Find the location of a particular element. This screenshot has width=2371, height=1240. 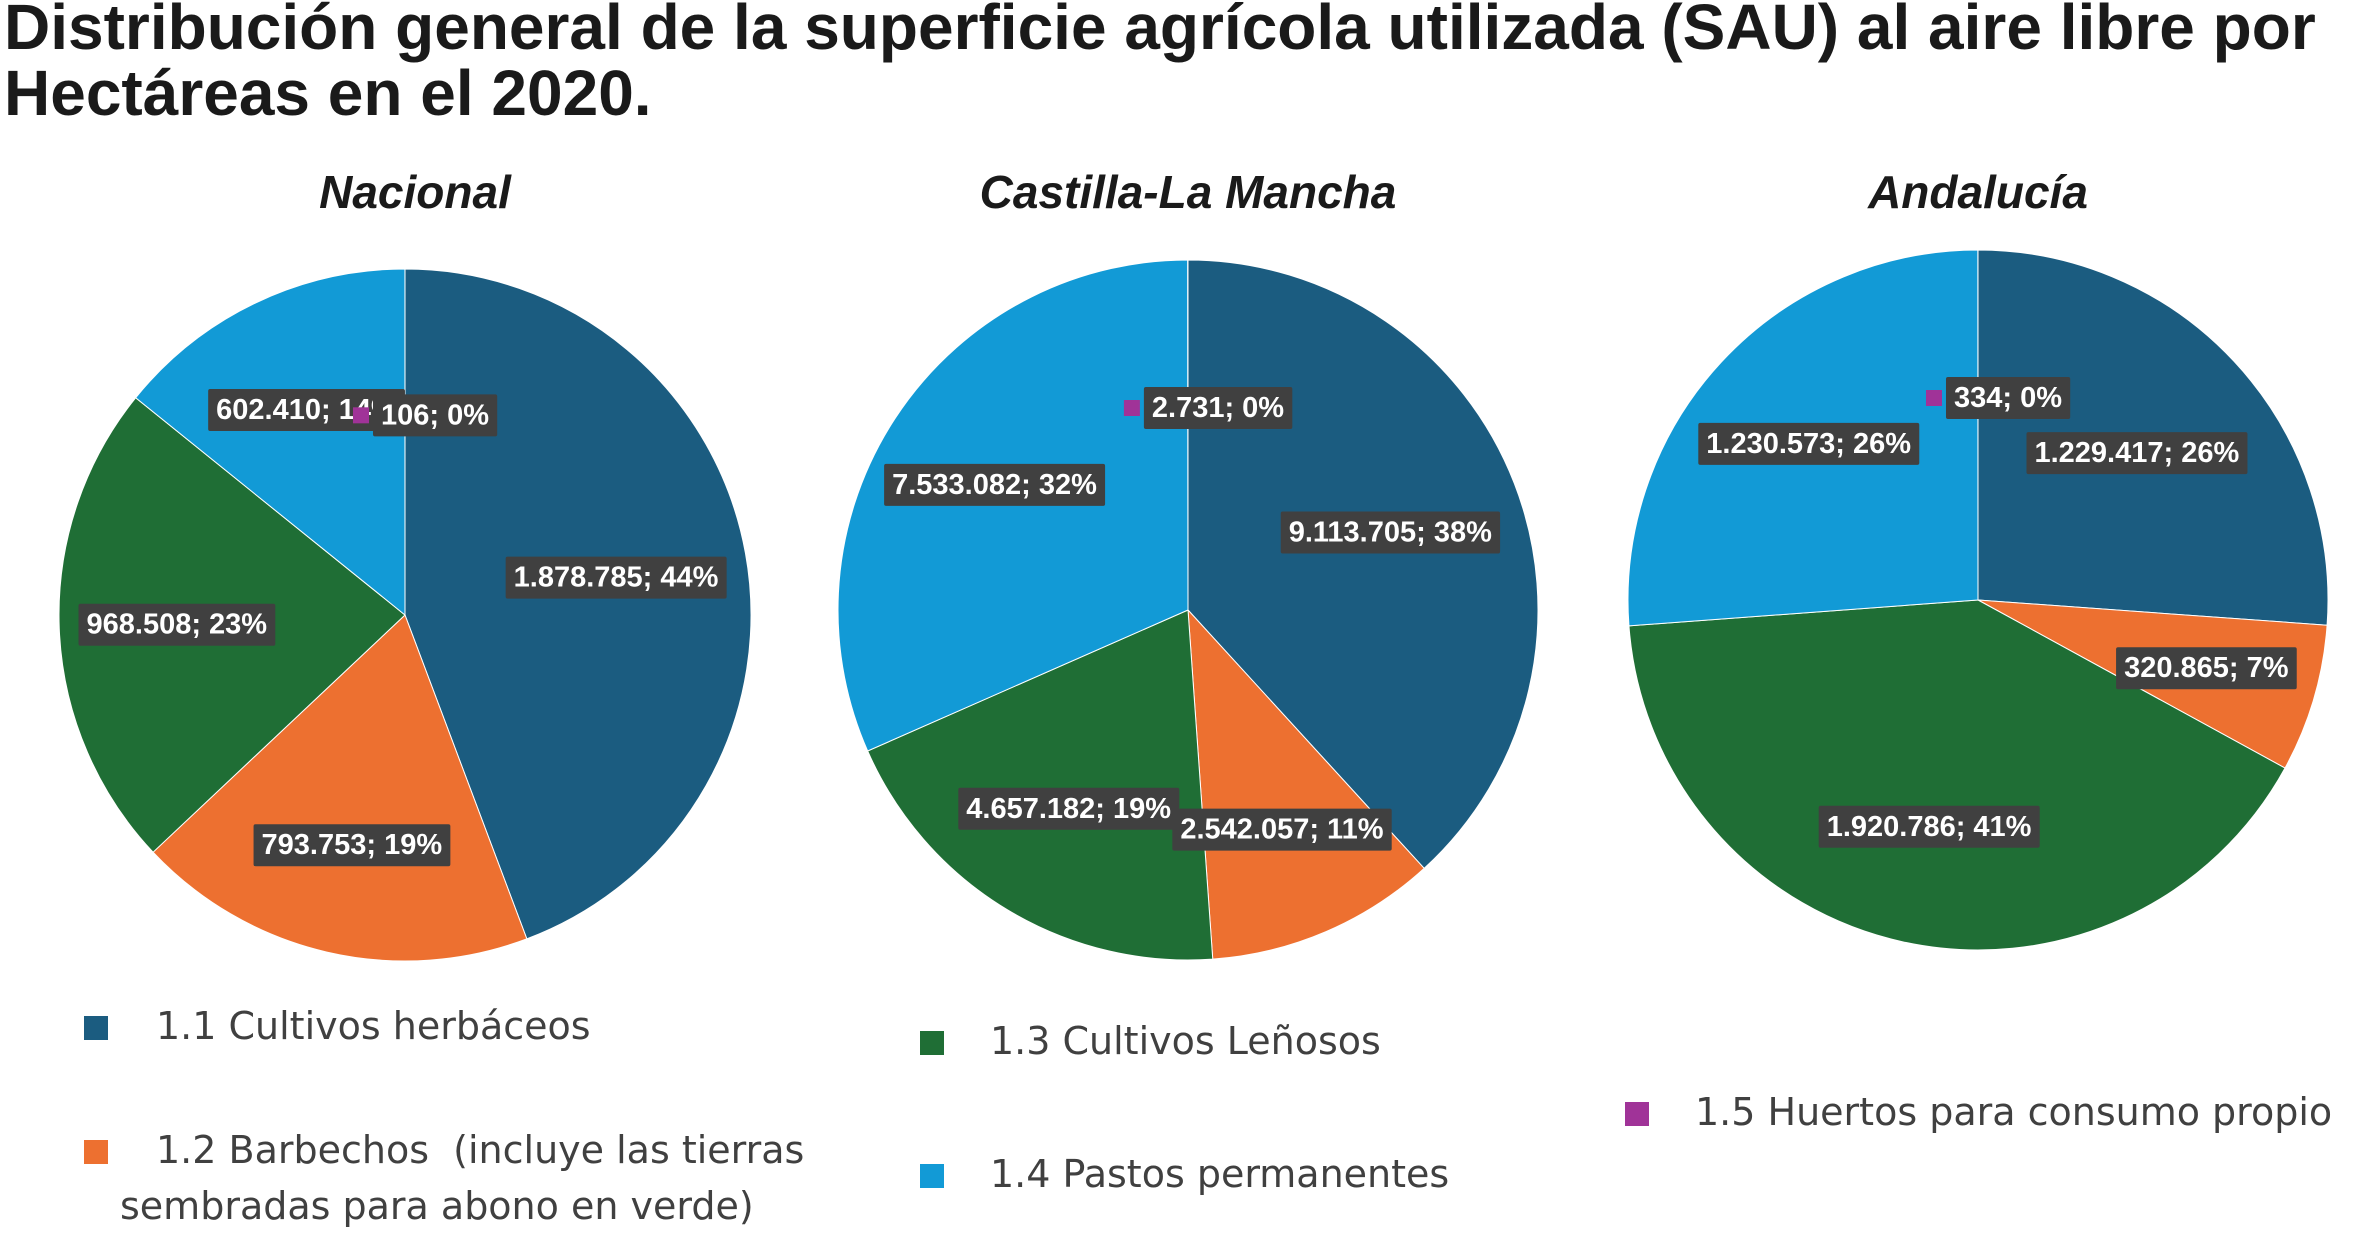

chart-title: Castilla-La Mancha is located at coordinates (1188, 192).